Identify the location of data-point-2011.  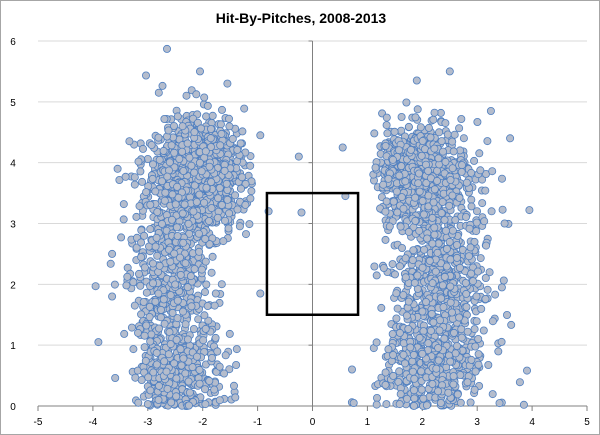
(166, 371).